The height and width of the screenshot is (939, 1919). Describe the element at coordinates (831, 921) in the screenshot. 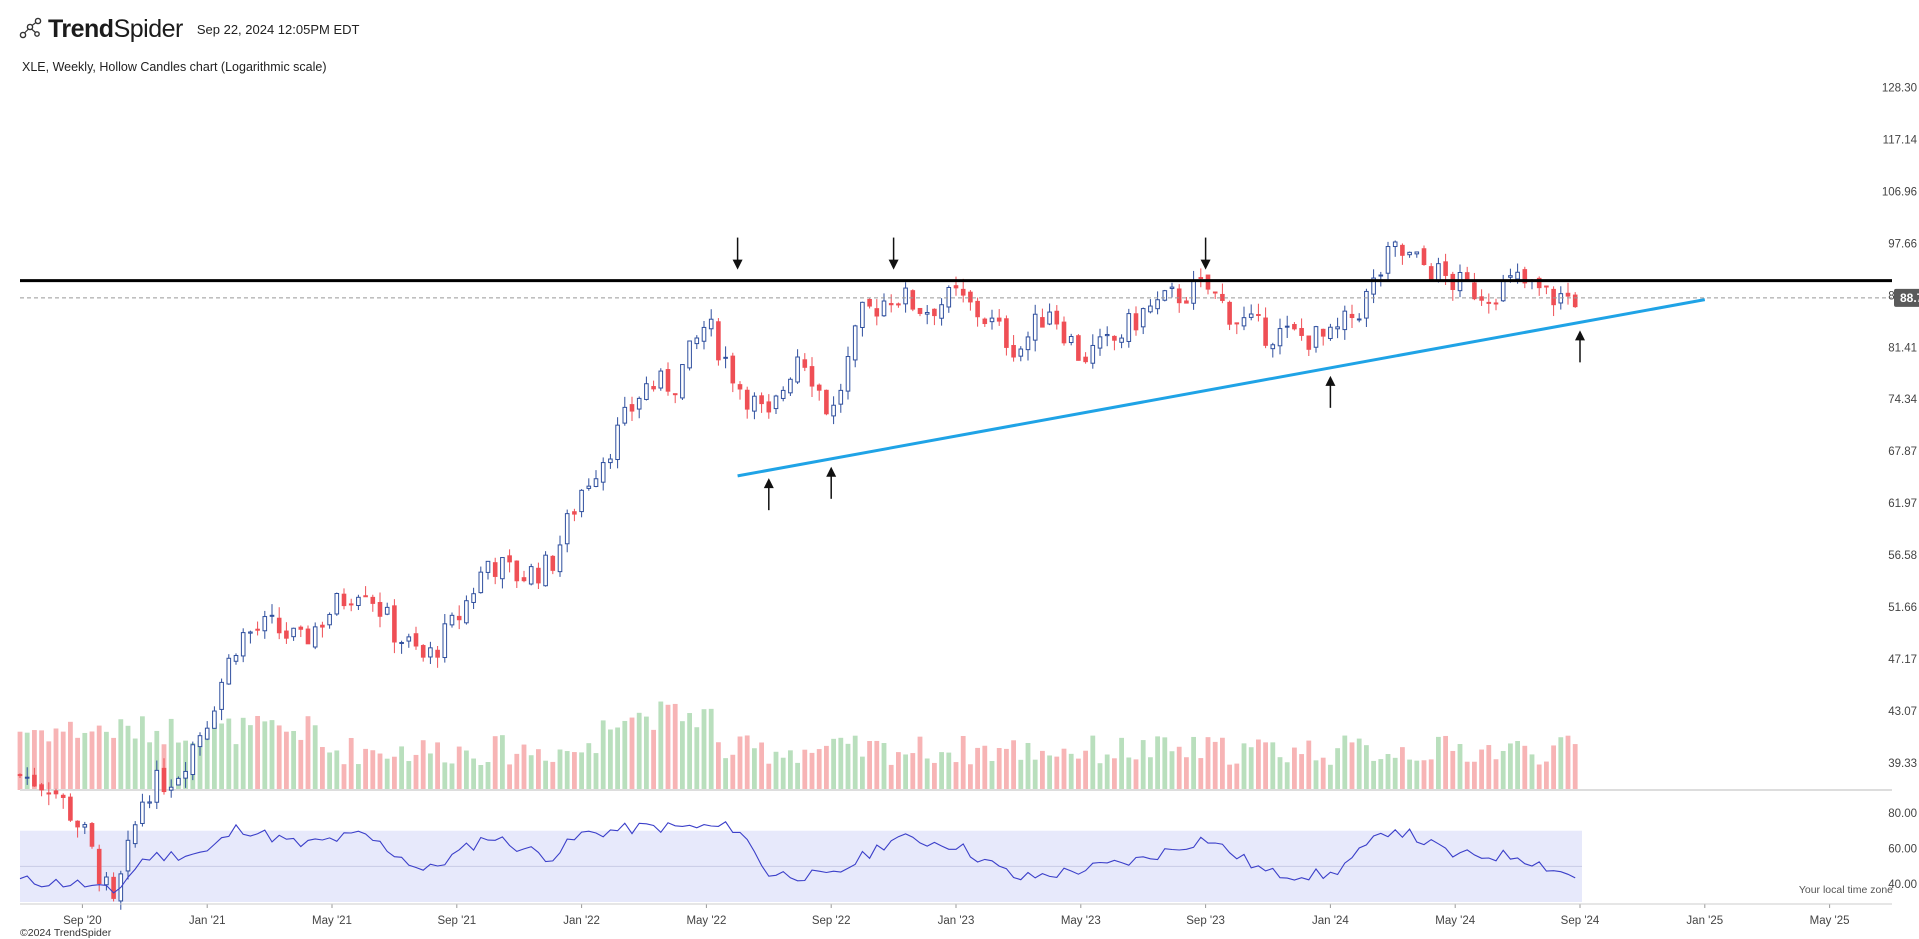

I see `x-tick-label: Sep '22` at that location.